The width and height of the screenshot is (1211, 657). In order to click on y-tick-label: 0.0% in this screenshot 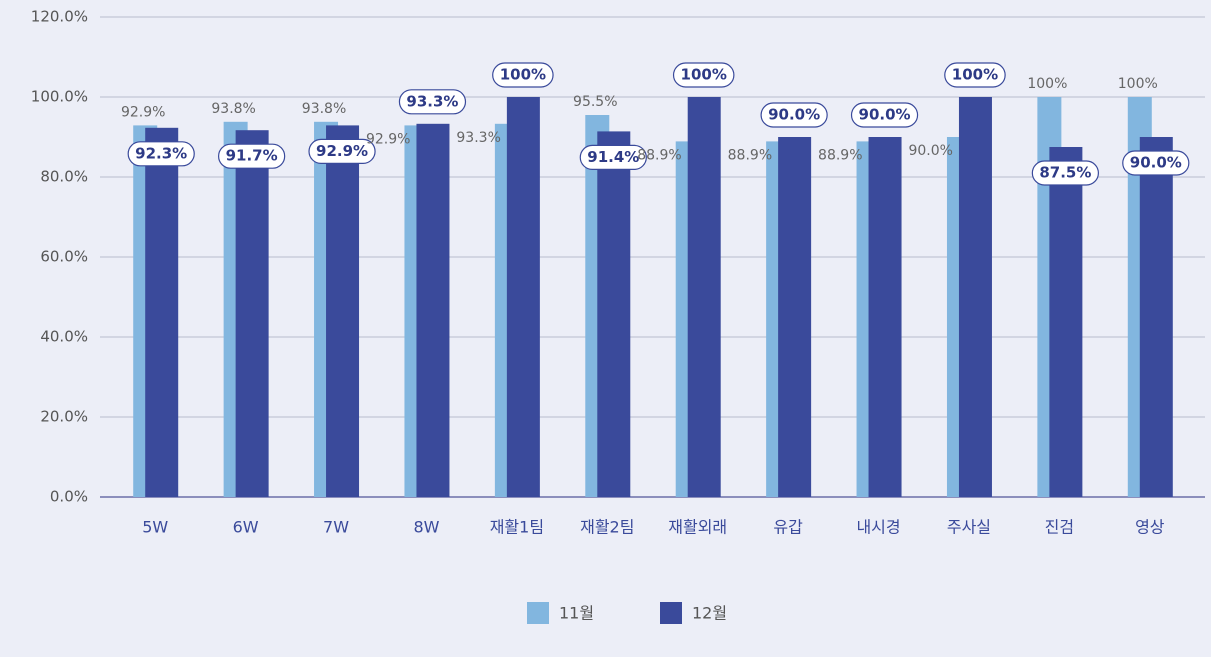, I will do `click(69, 497)`.